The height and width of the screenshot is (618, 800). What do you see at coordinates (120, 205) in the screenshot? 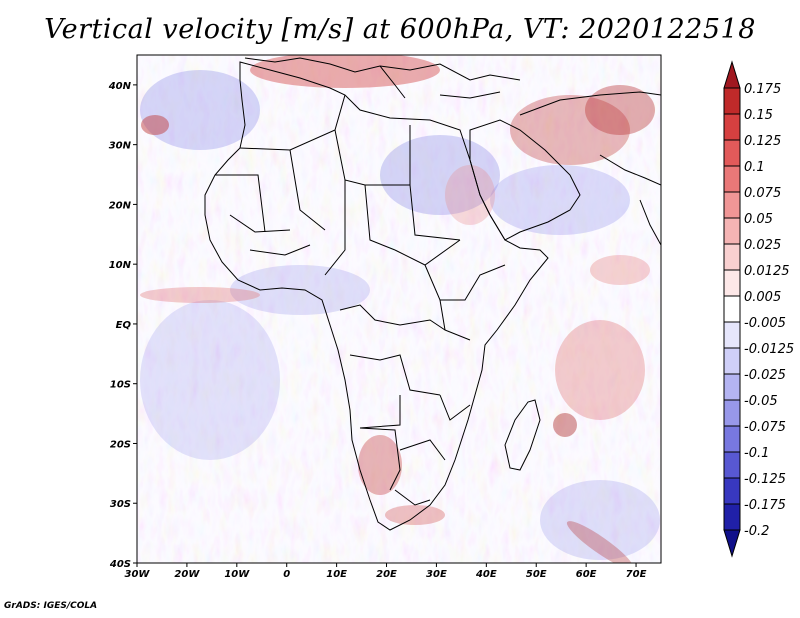
I see `lat-tick-label: 20N` at bounding box center [120, 205].